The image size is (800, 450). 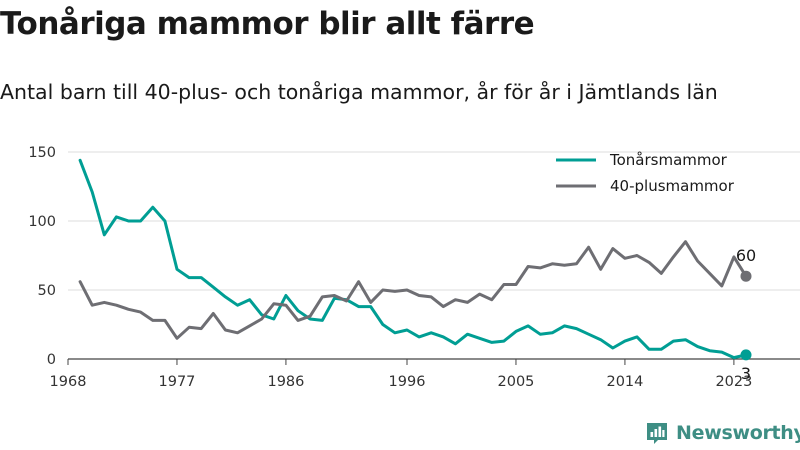 I want to click on teen-mothers-end-label: 3, so click(x=746, y=373).